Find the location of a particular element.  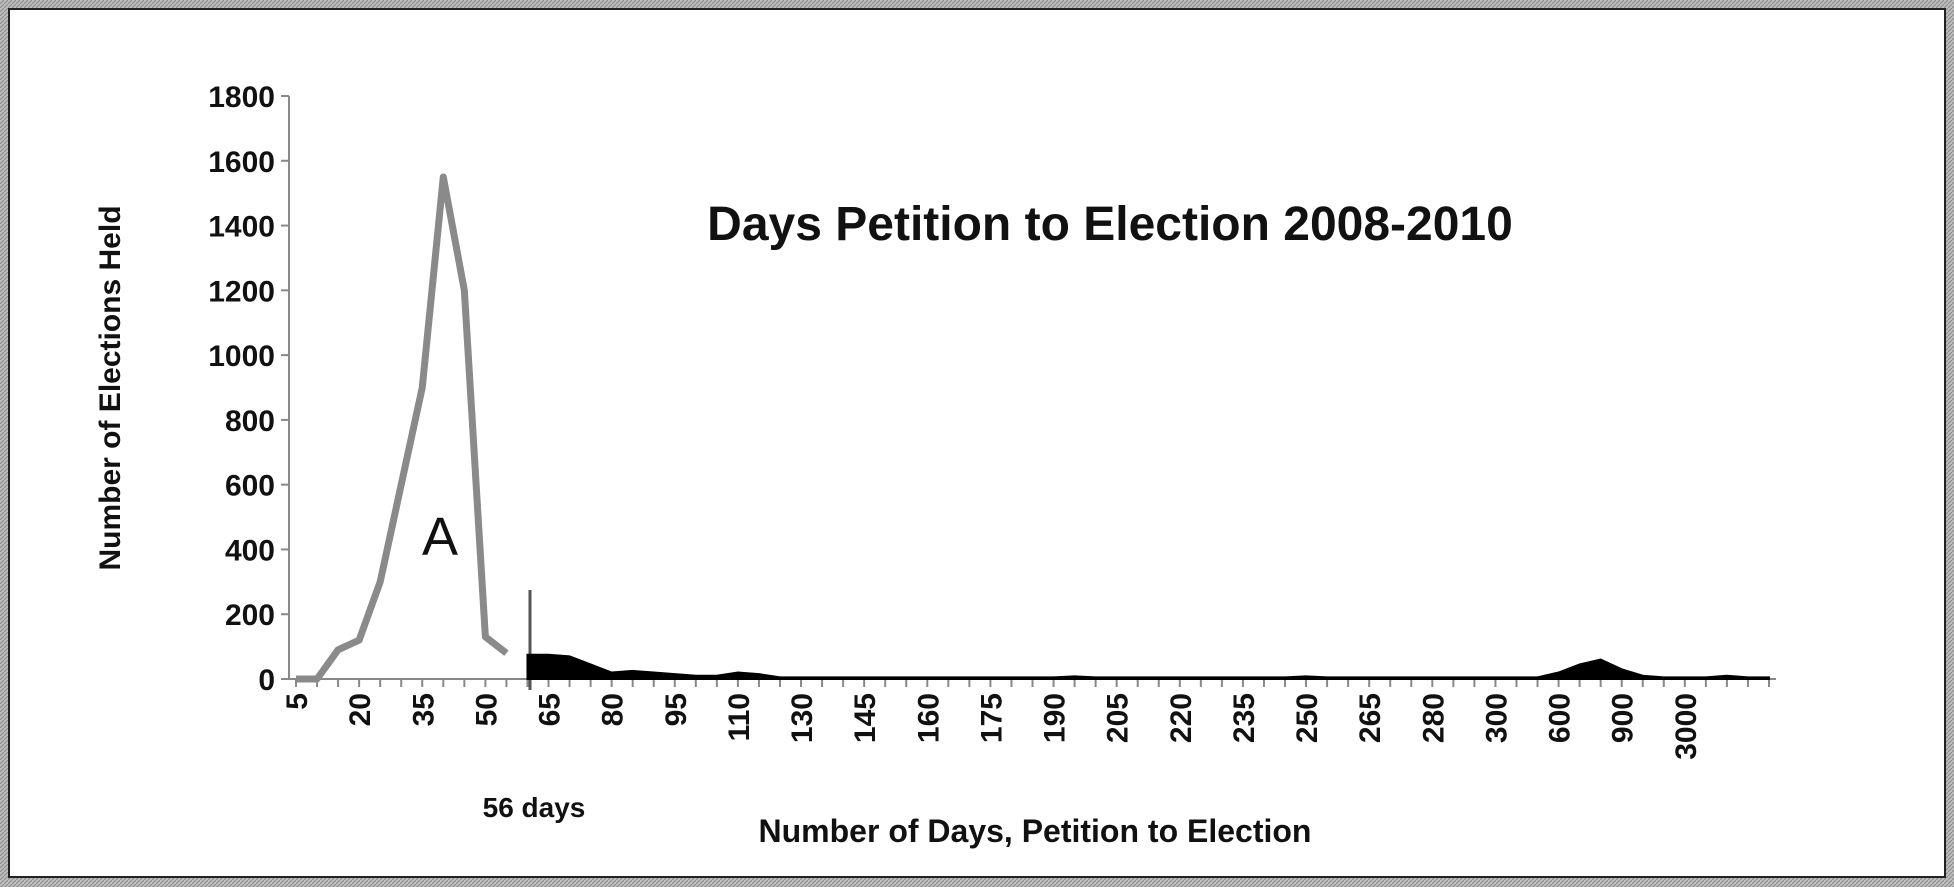

y-tick-label: 800 is located at coordinates (250, 421).